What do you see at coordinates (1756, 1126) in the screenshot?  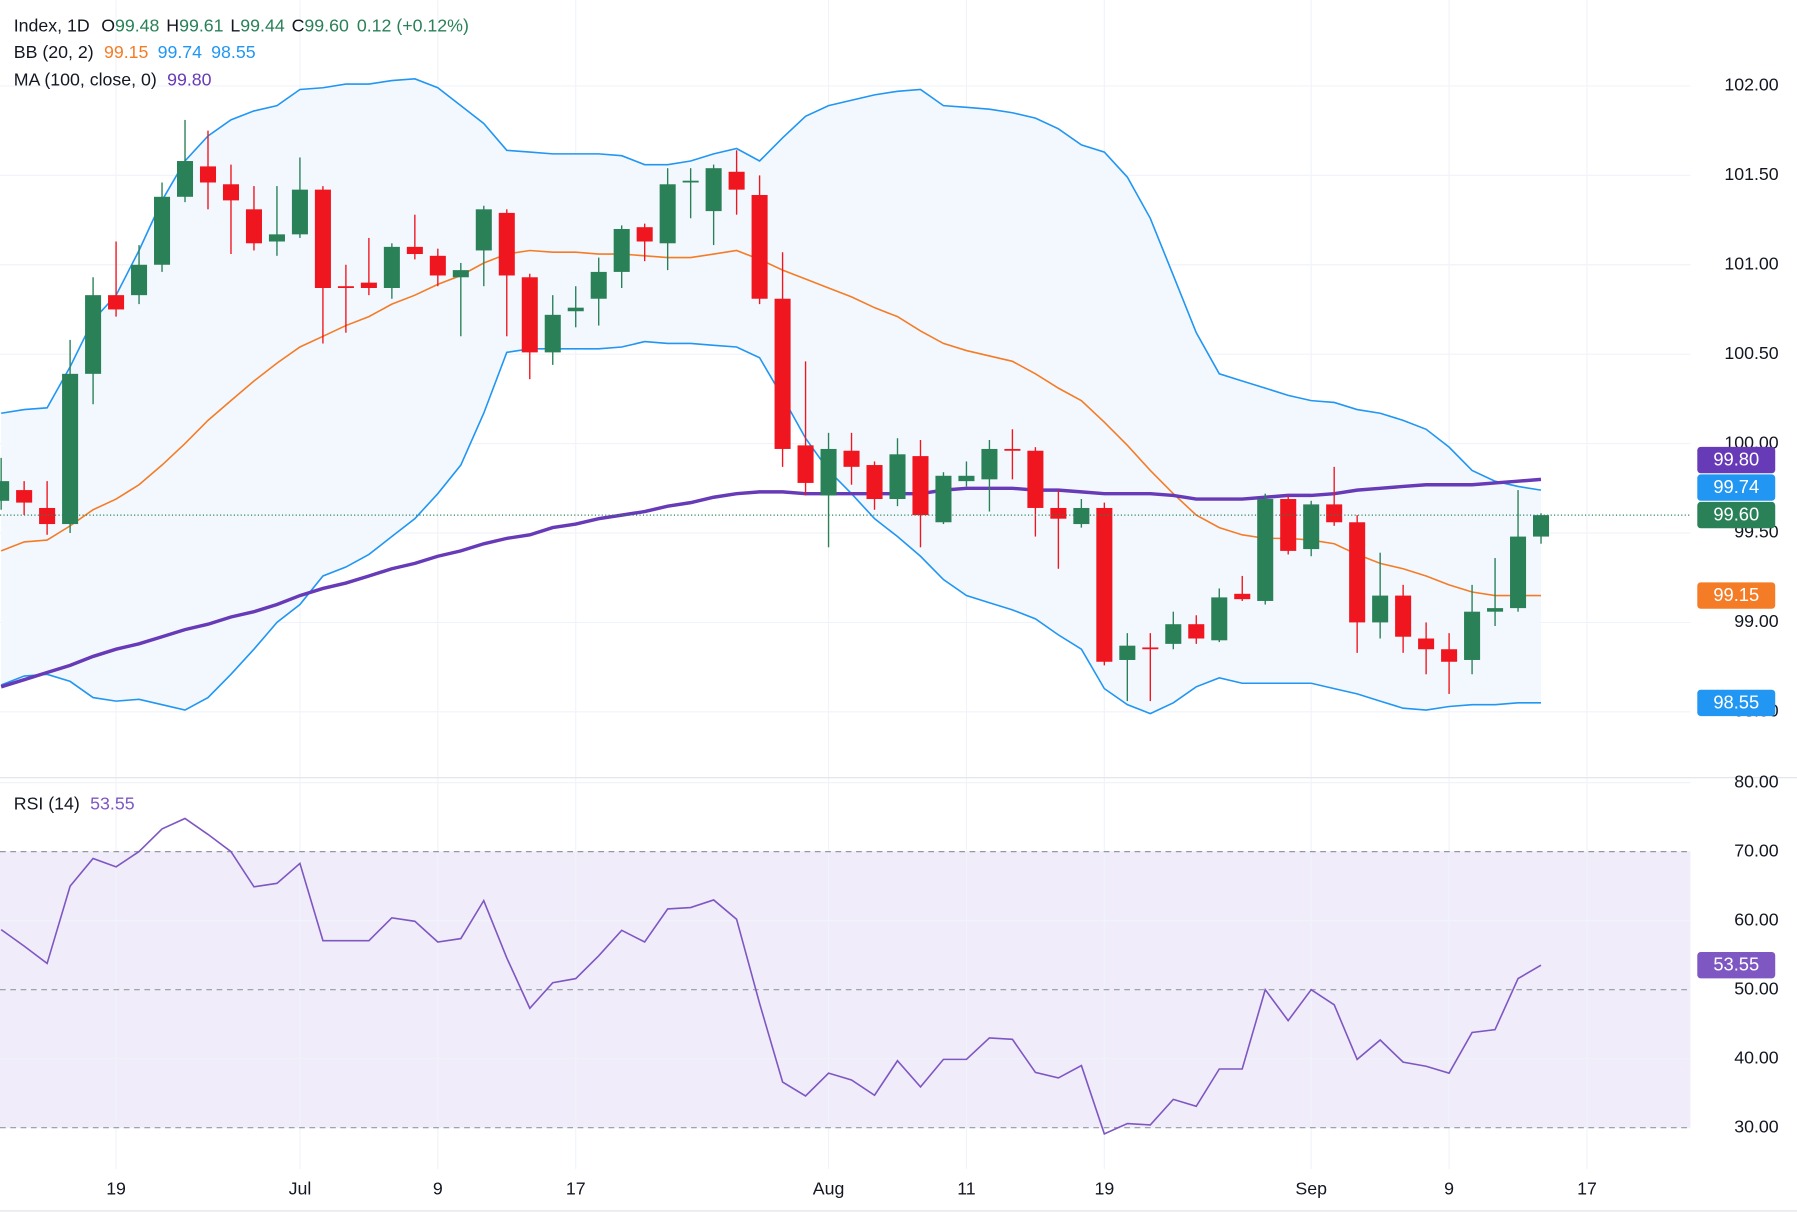 I see `y-tick-label: 30.00` at bounding box center [1756, 1126].